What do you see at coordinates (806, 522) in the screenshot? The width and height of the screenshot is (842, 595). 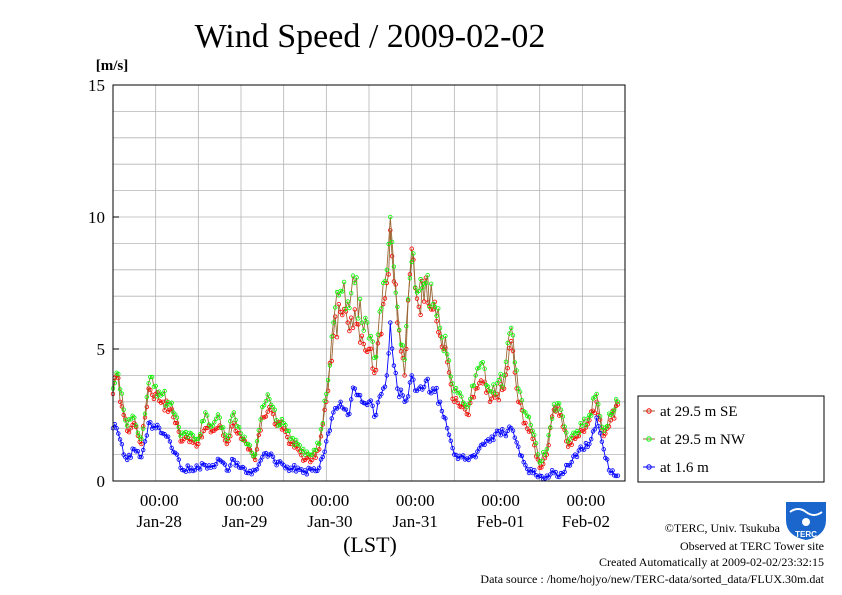 I see `terc-logo-drop` at bounding box center [806, 522].